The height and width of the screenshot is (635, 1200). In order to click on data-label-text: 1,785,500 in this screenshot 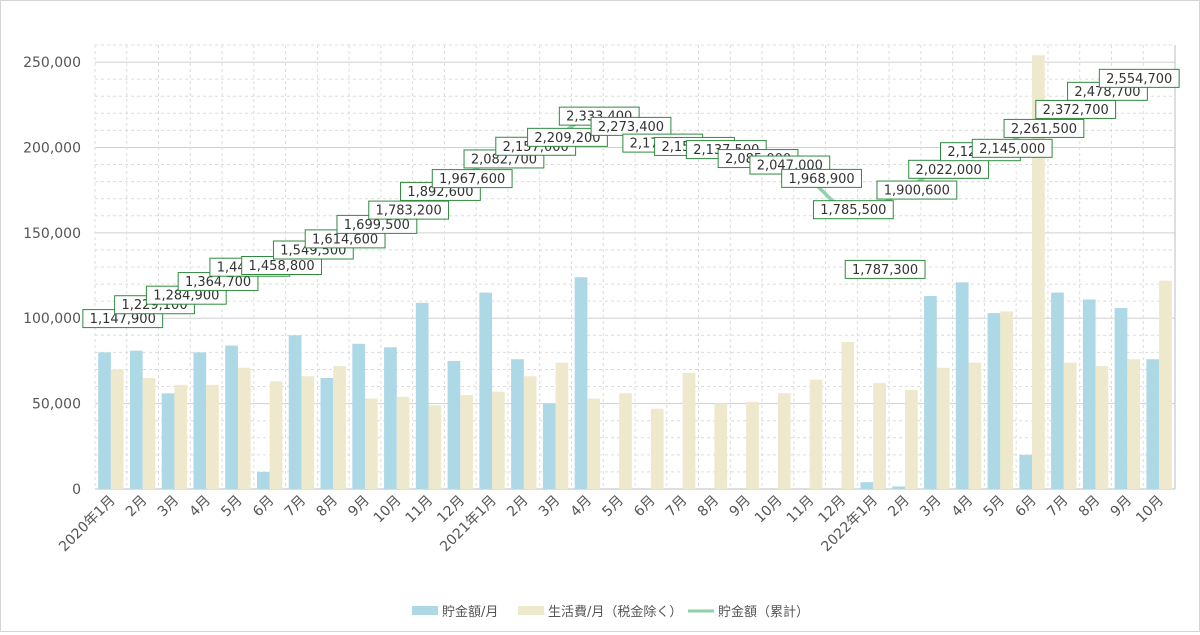, I will do `click(853, 210)`.